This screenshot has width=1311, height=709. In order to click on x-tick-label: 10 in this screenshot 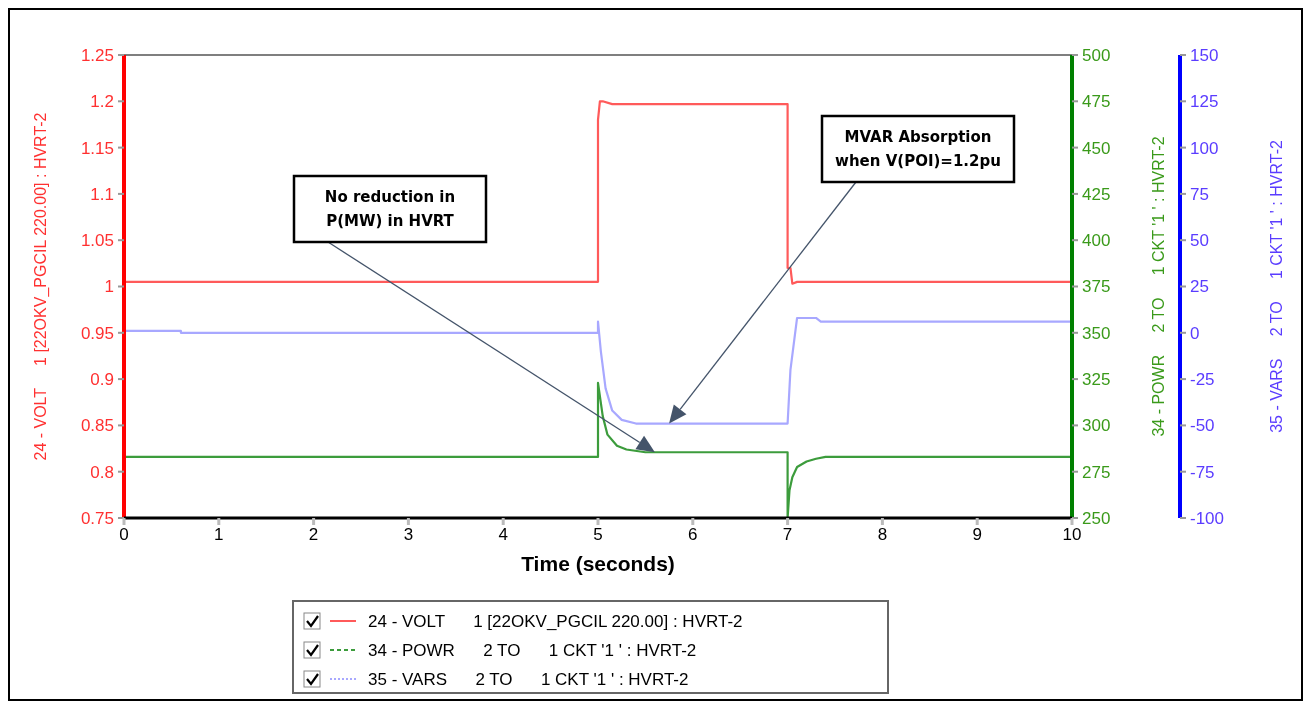, I will do `click(1072, 534)`.